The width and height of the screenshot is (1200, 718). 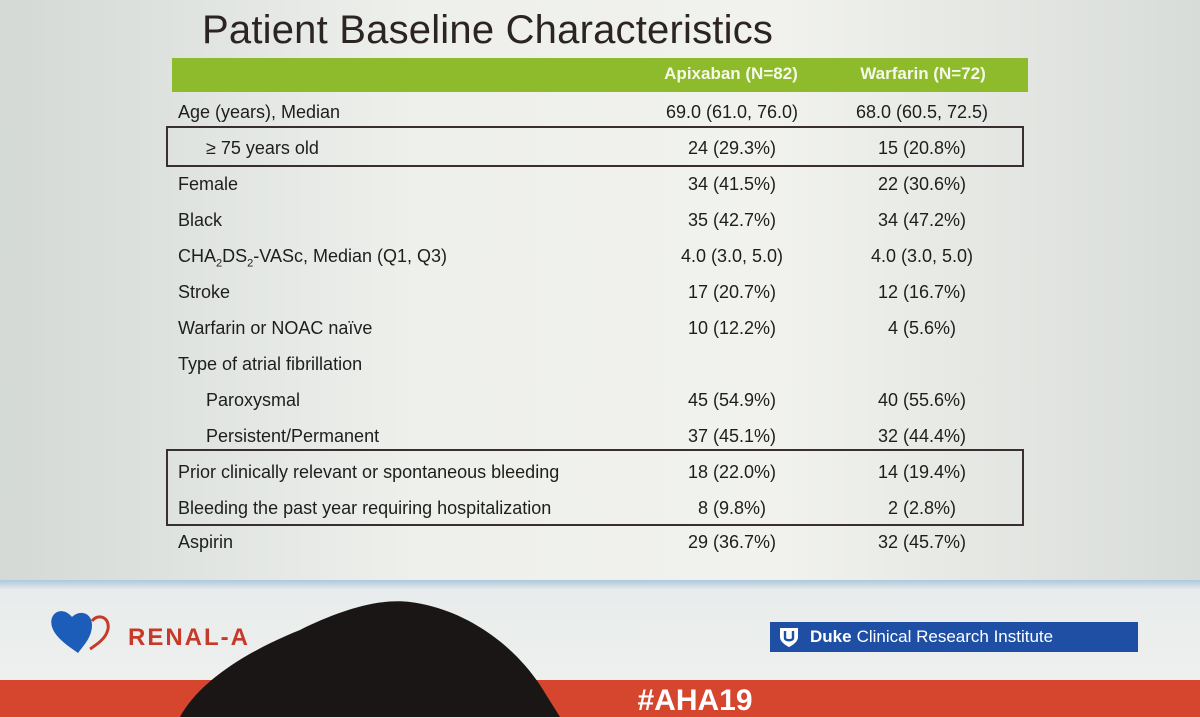 What do you see at coordinates (731, 73) in the screenshot?
I see `column-header-apixaban: Apixaban (N=82)` at bounding box center [731, 73].